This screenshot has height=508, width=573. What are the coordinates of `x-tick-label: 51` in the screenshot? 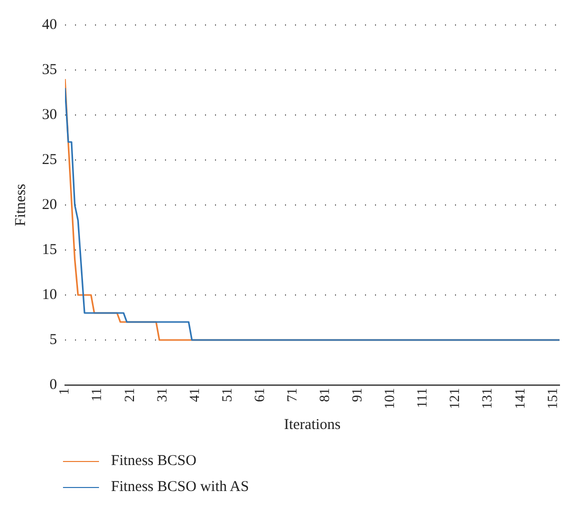 It's located at (228, 395).